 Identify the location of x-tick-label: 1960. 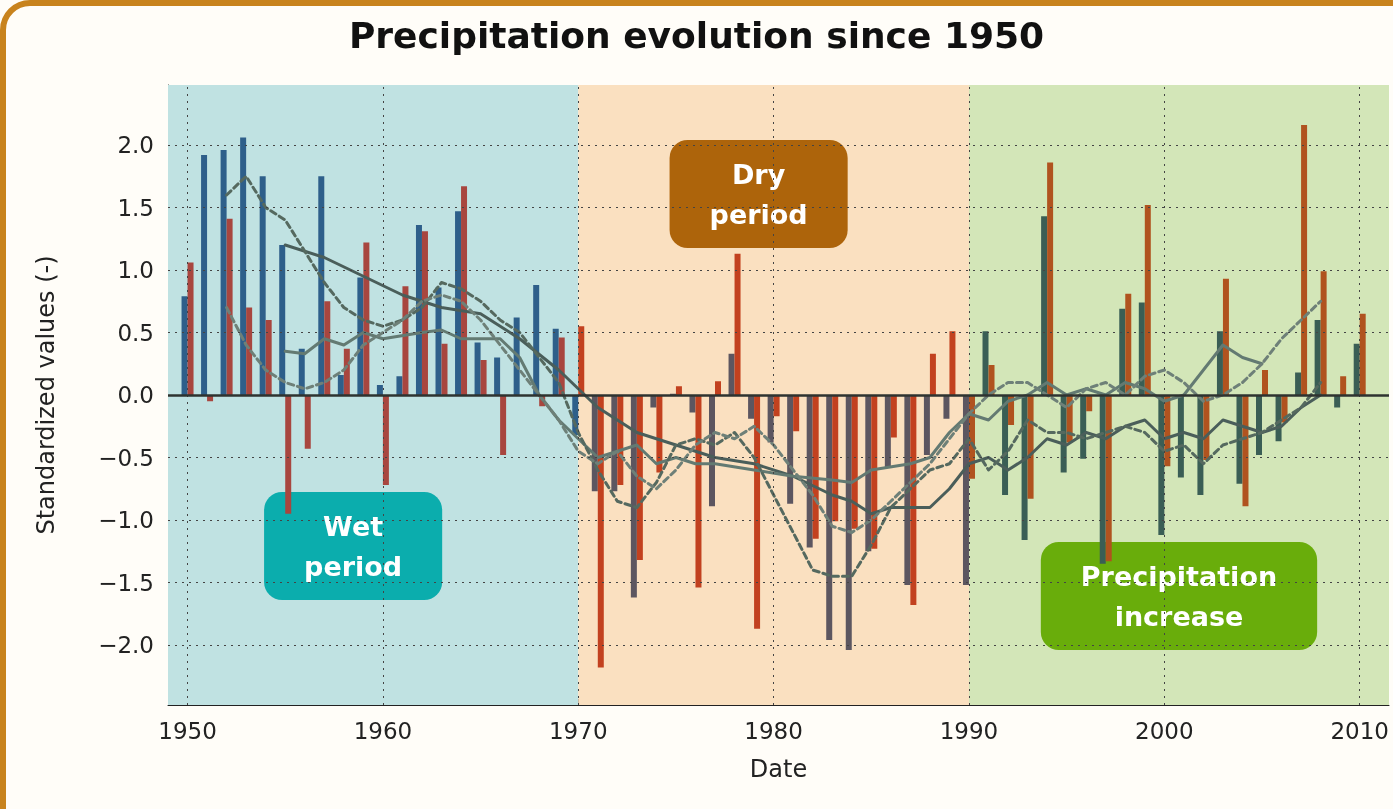
(383, 730).